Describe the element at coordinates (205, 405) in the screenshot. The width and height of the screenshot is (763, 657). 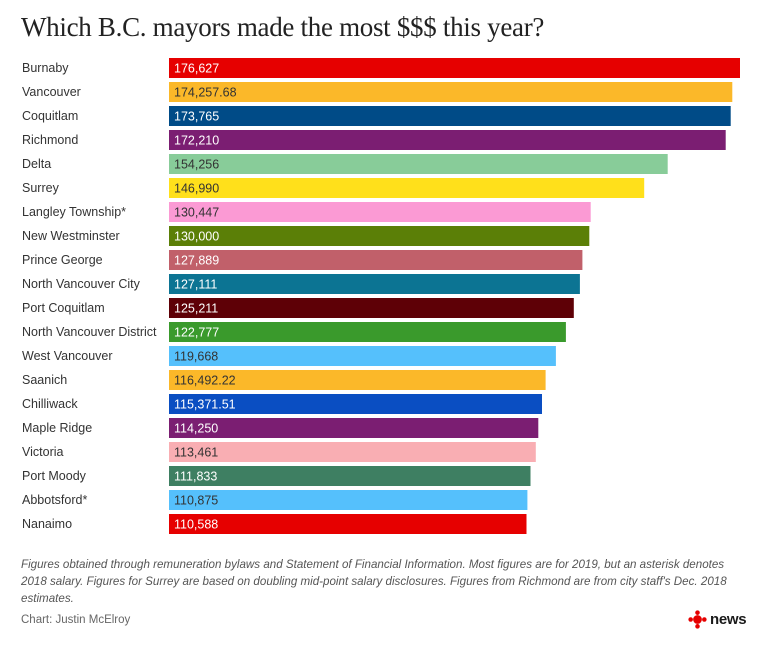
I see `bar-value-label: 115,371.51` at that location.